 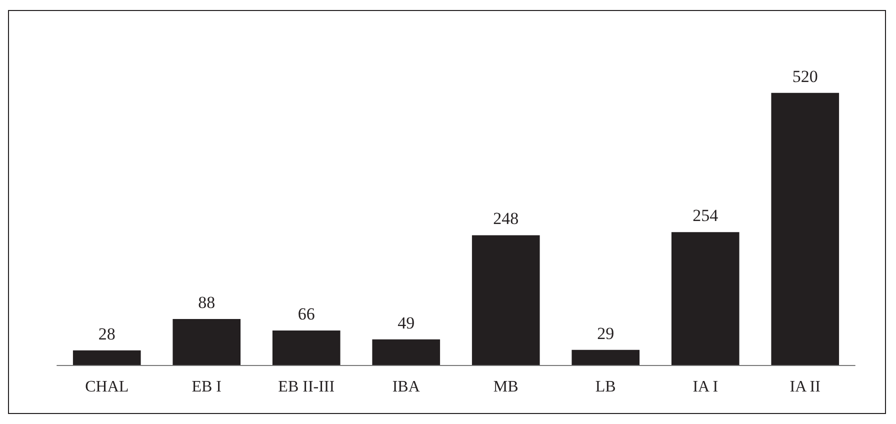 What do you see at coordinates (805, 76) in the screenshot?
I see `data-label: 520` at bounding box center [805, 76].